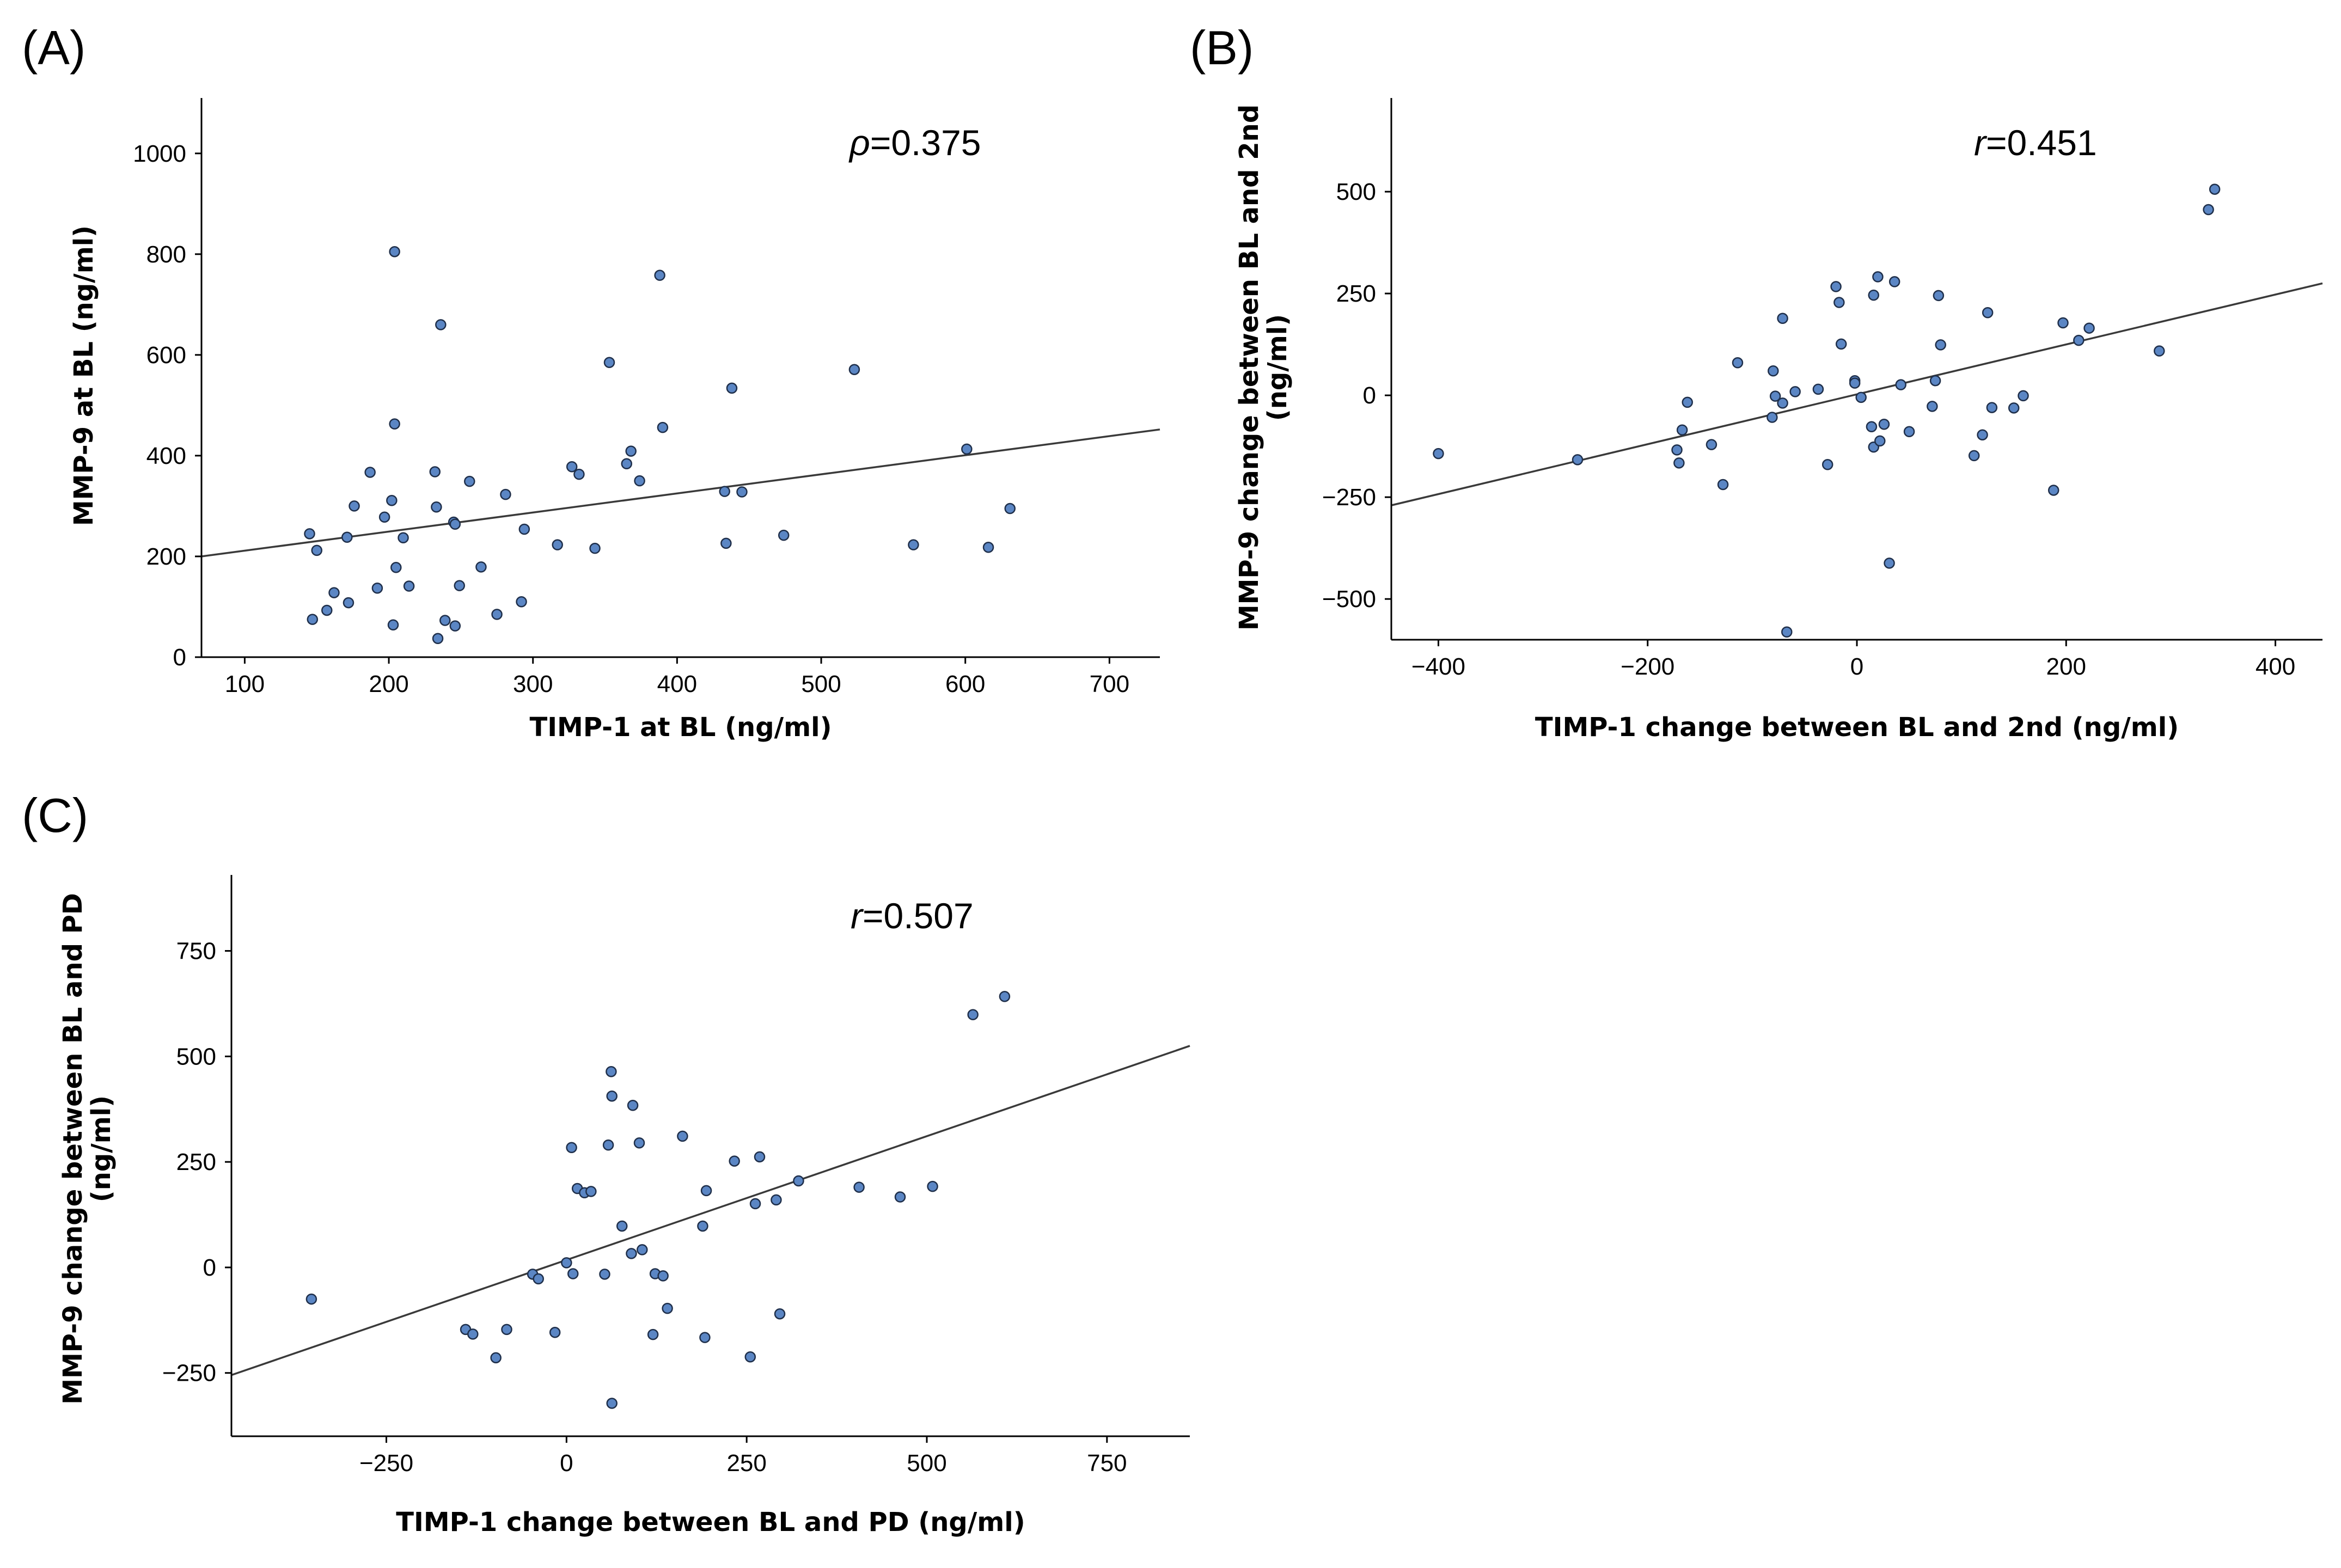 This screenshot has height=1568, width=2341. I want to click on panel-b-x-tick-label: −200, so click(1647, 666).